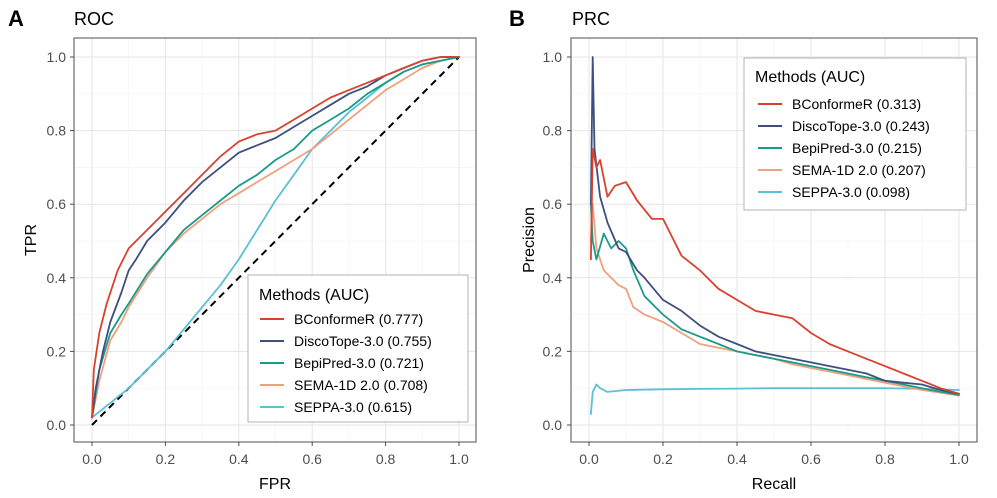 This screenshot has width=997, height=498. Describe the element at coordinates (166, 459) in the screenshot. I see `roc-x-tick-label: 0.2` at that location.